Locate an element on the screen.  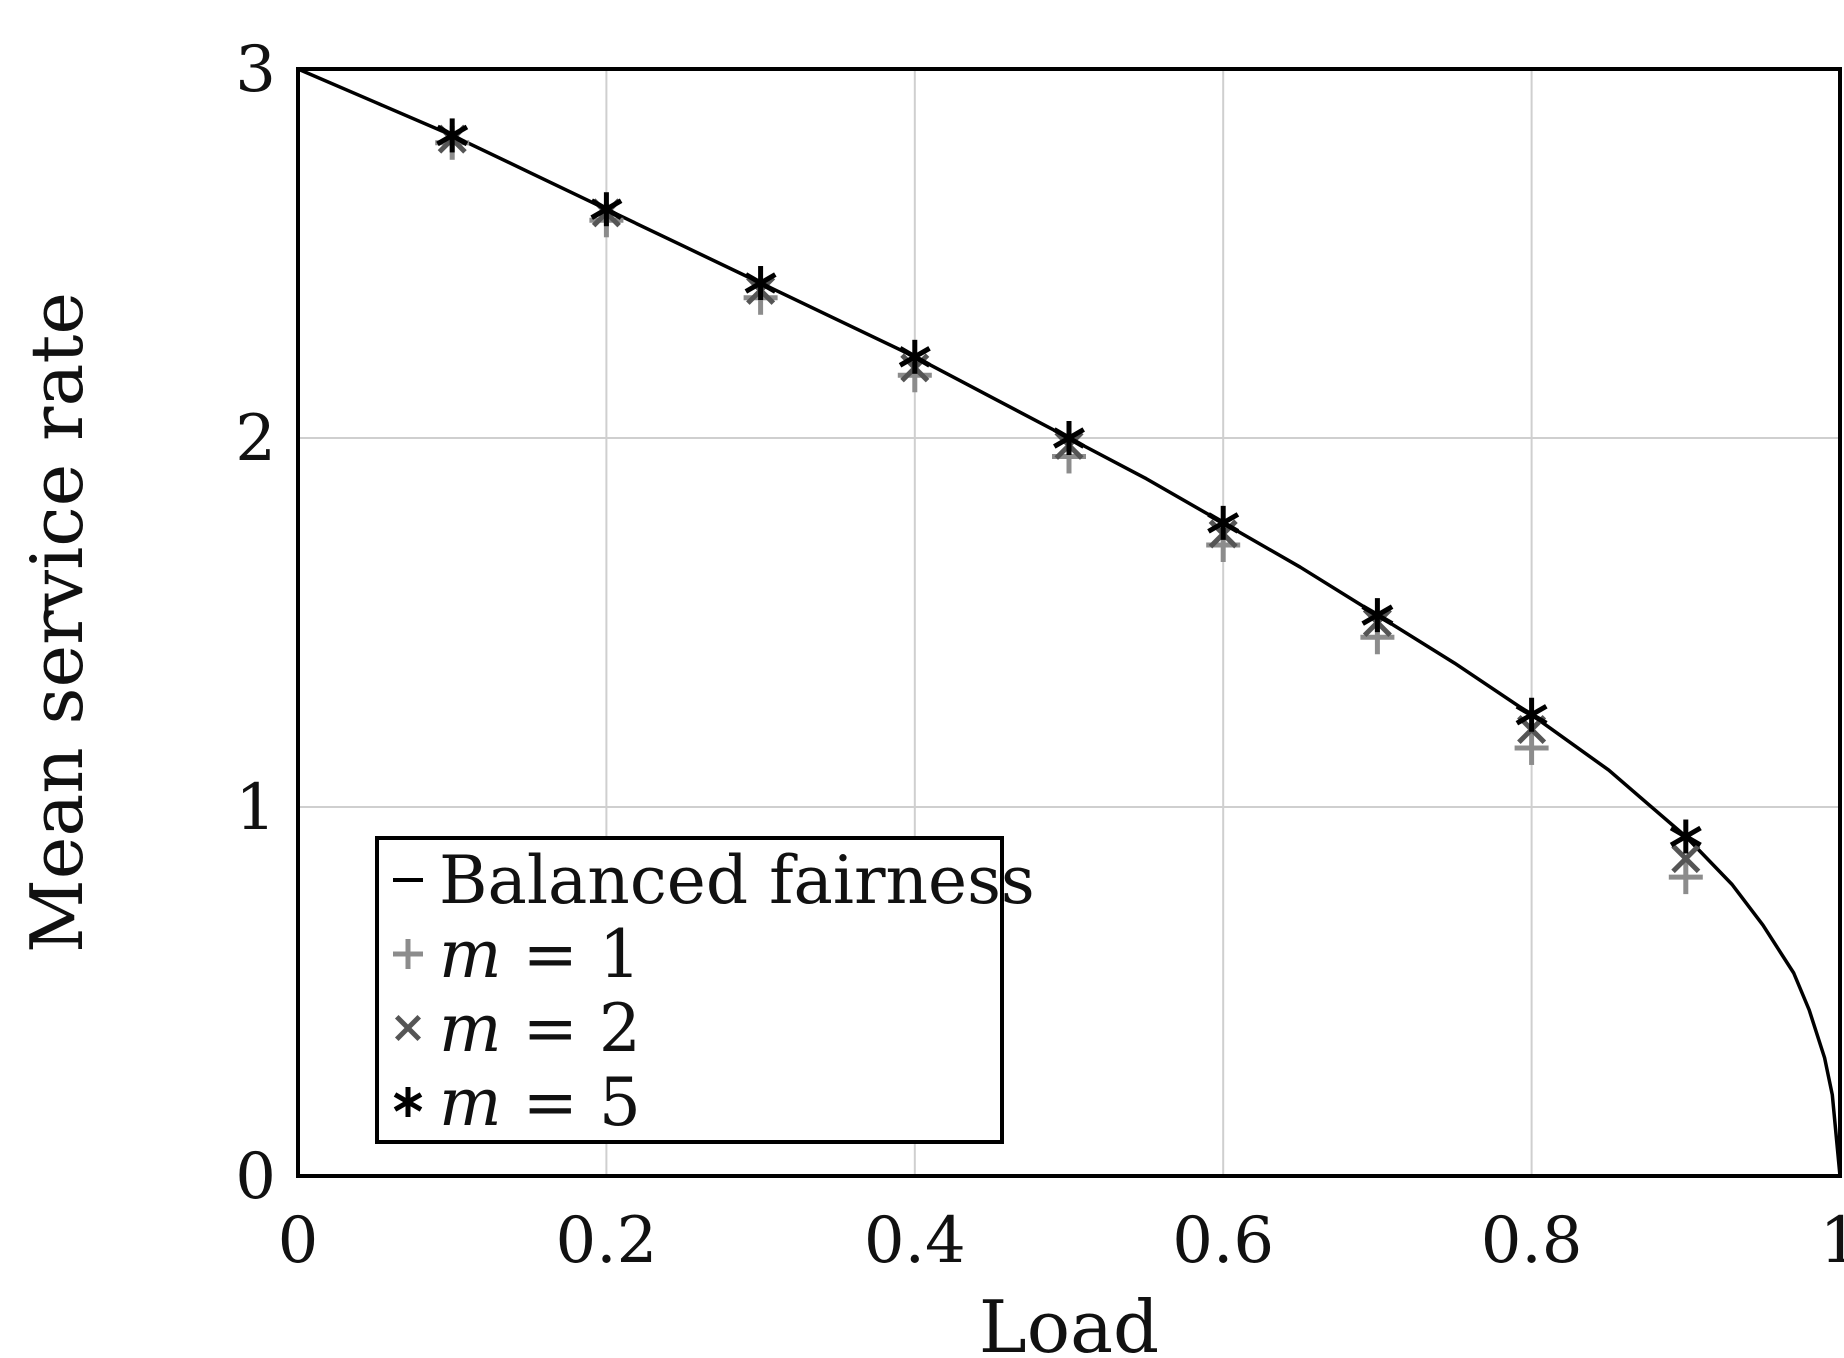
x-tick-label: 0.2 is located at coordinates (607, 1241).